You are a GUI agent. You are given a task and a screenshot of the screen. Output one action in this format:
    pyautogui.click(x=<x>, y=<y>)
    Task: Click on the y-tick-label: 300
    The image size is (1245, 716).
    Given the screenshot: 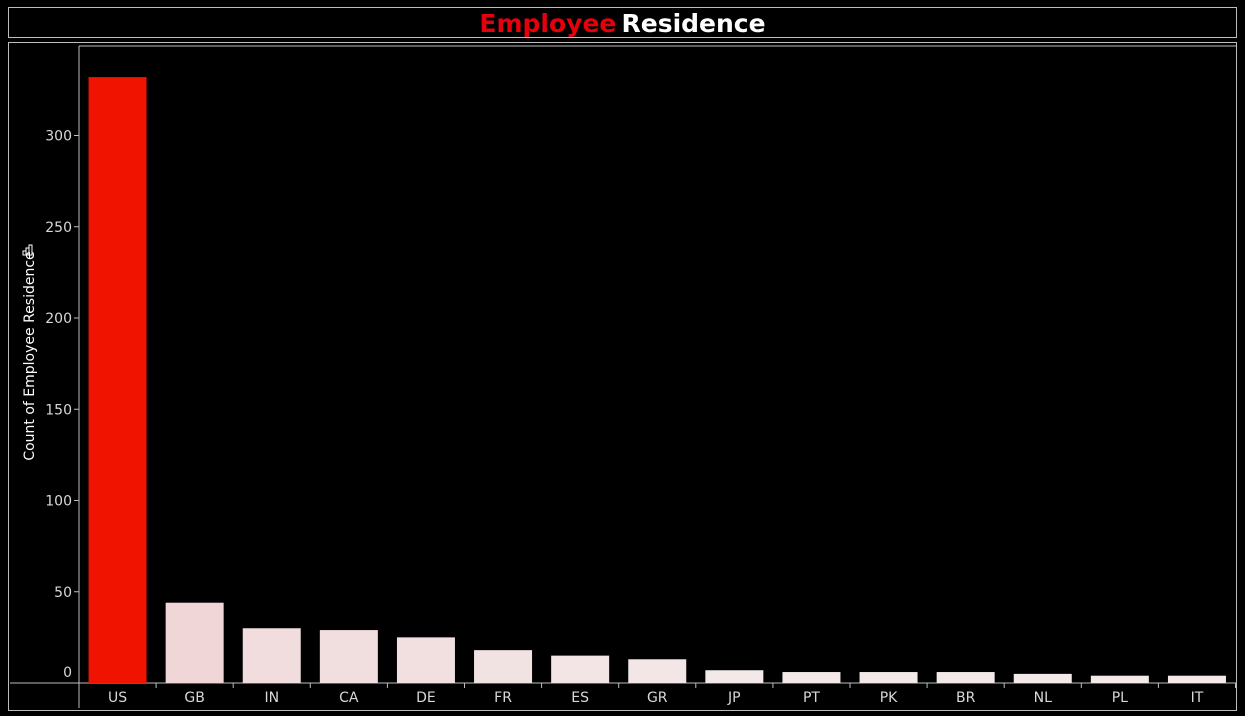 What is the action you would take?
    pyautogui.click(x=58, y=137)
    